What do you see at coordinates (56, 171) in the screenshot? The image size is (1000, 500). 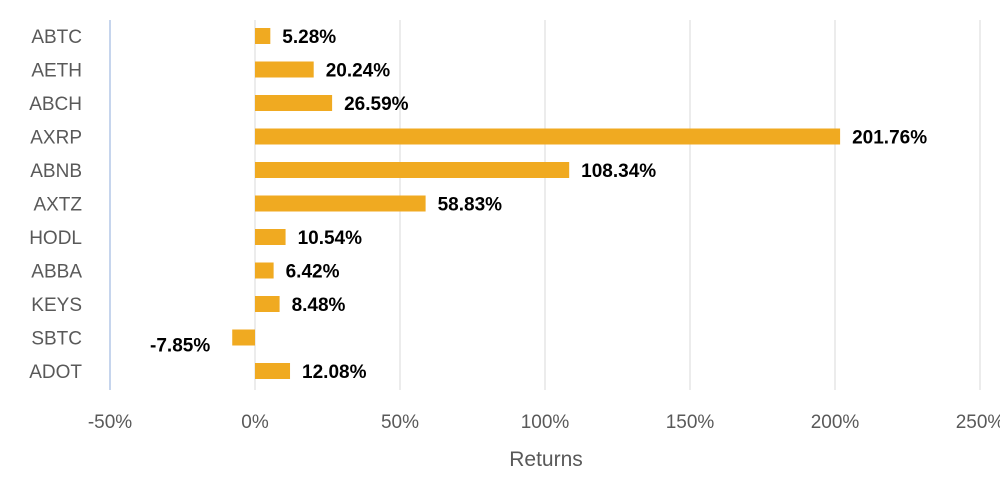 I see `category-label: ABNB` at bounding box center [56, 171].